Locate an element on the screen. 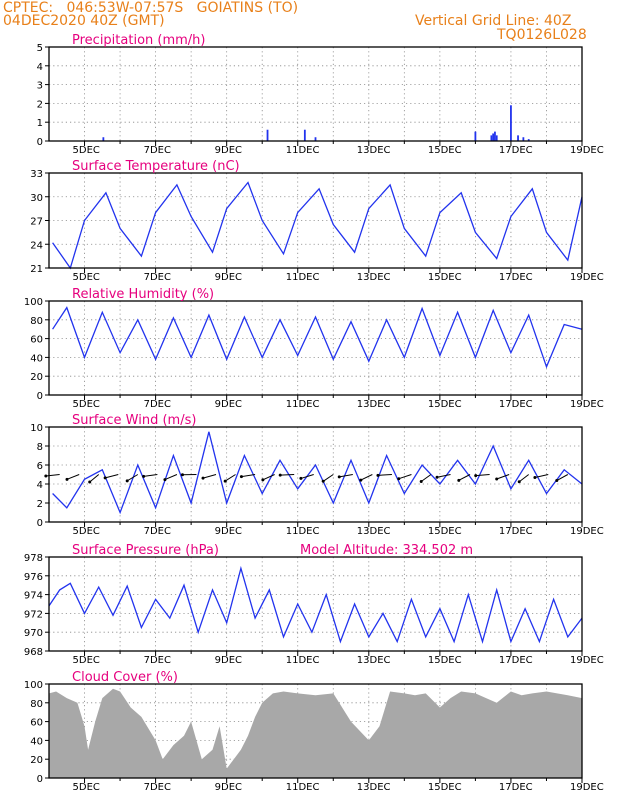  y-tick-label: 1 is located at coordinates (40, 123).